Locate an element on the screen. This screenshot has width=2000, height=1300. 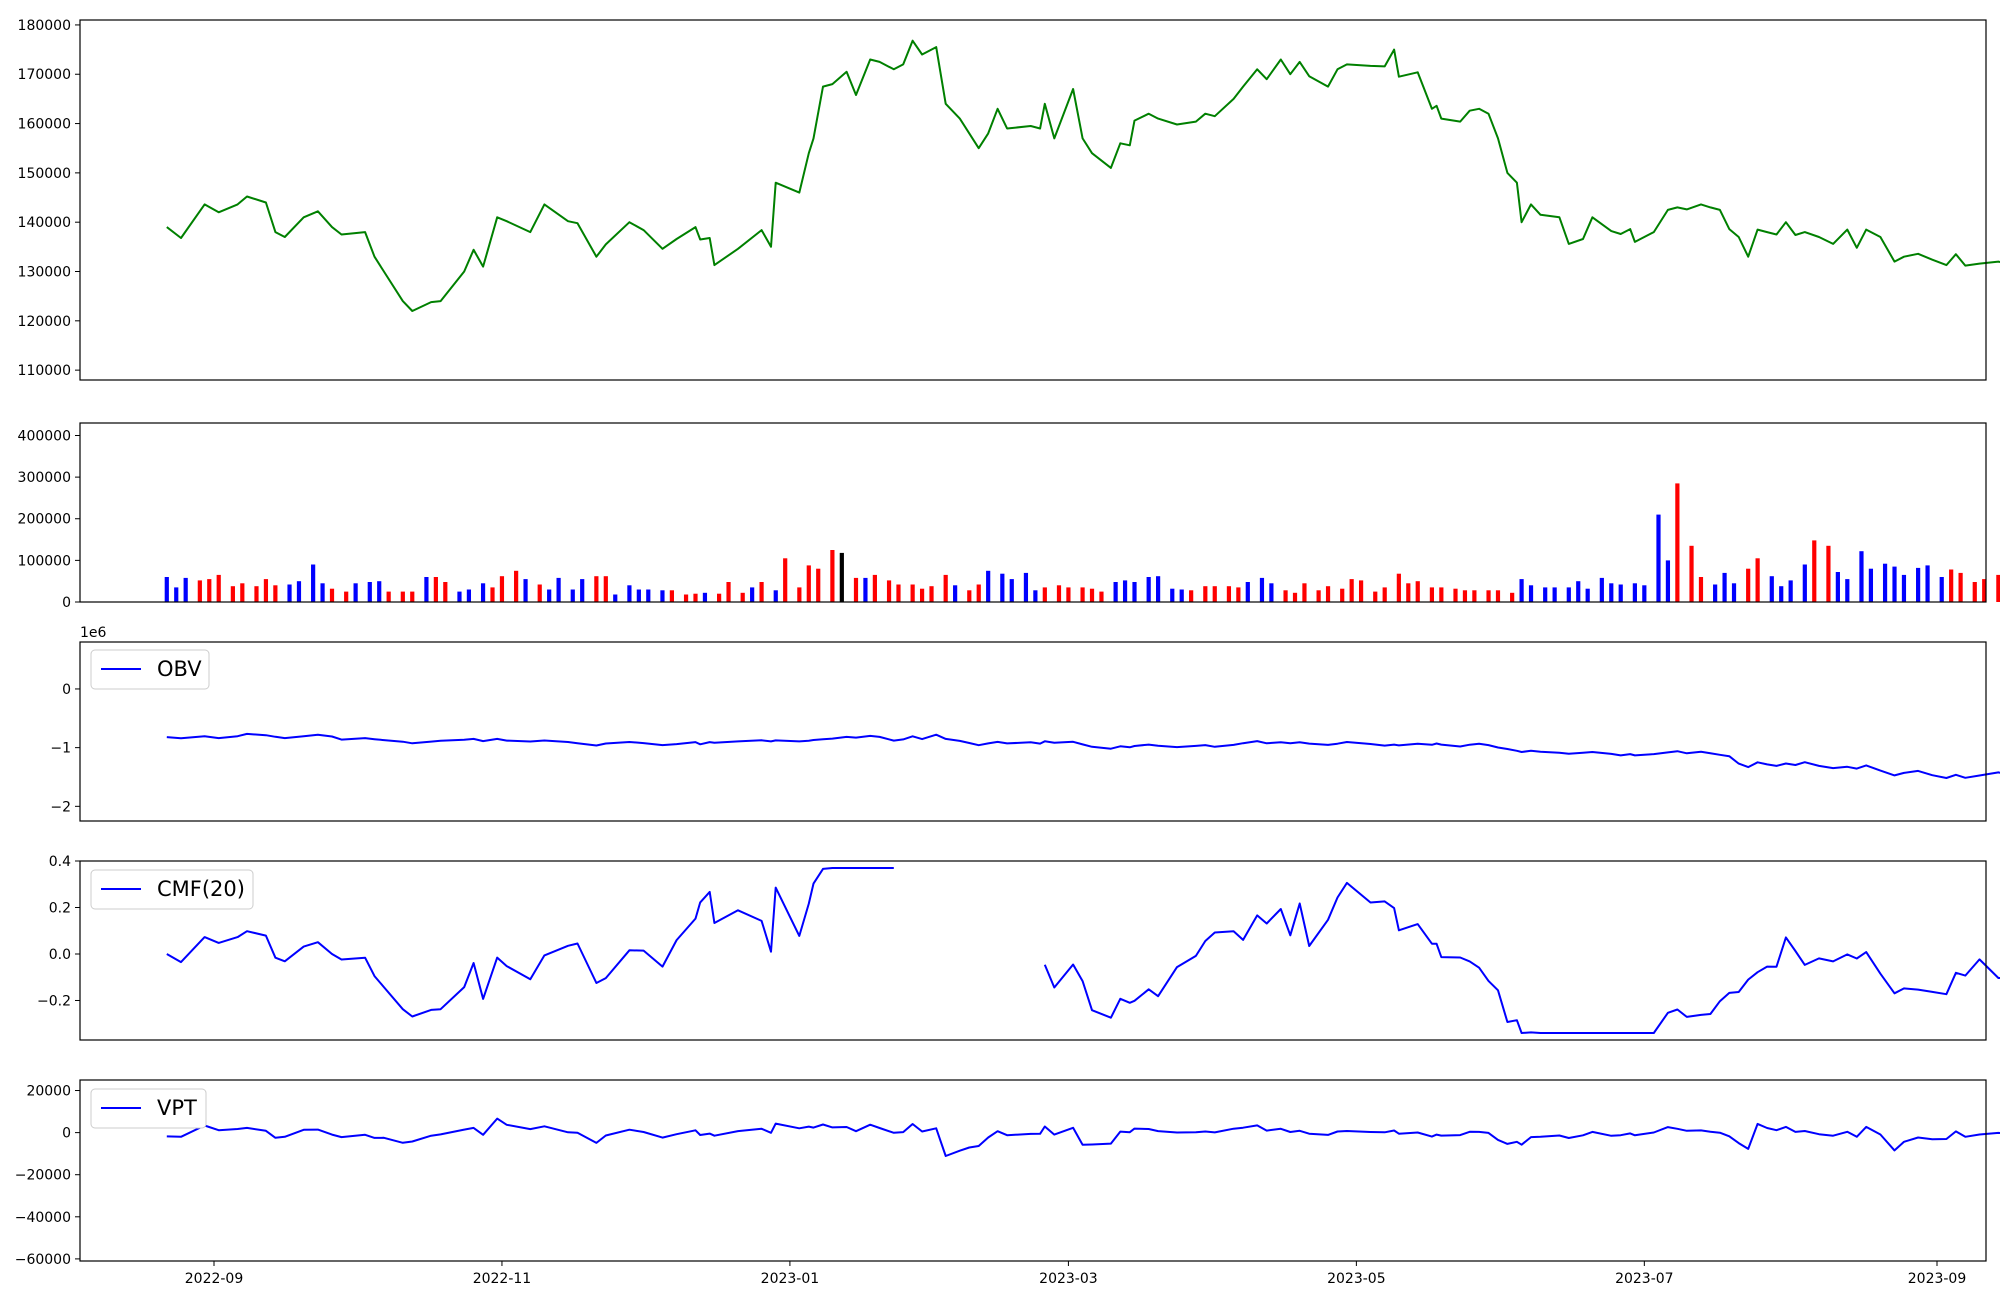
y-tick-label: 0 is located at coordinates (66, 1134).